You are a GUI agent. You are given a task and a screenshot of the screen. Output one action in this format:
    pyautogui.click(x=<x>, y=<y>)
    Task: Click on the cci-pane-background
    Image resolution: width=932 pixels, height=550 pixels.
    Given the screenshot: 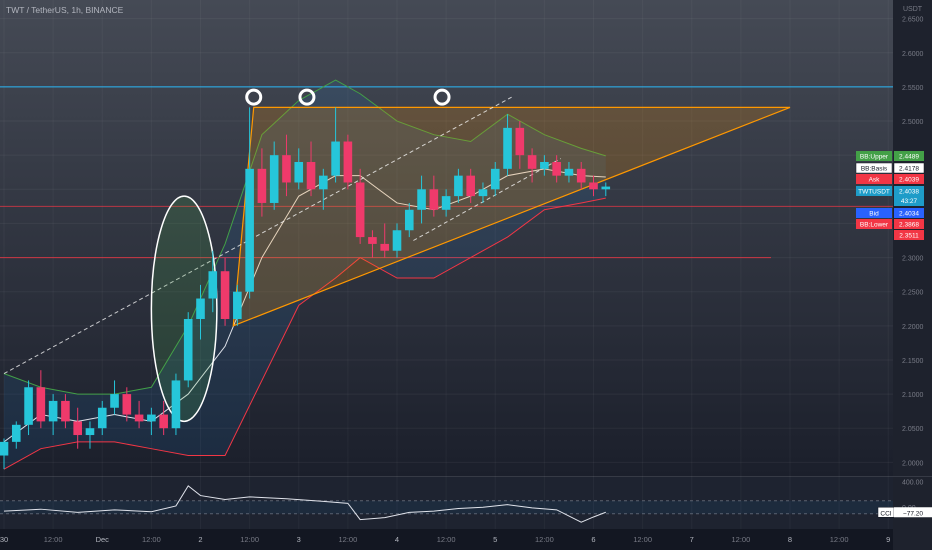 What is the action you would take?
    pyautogui.click(x=446, y=503)
    